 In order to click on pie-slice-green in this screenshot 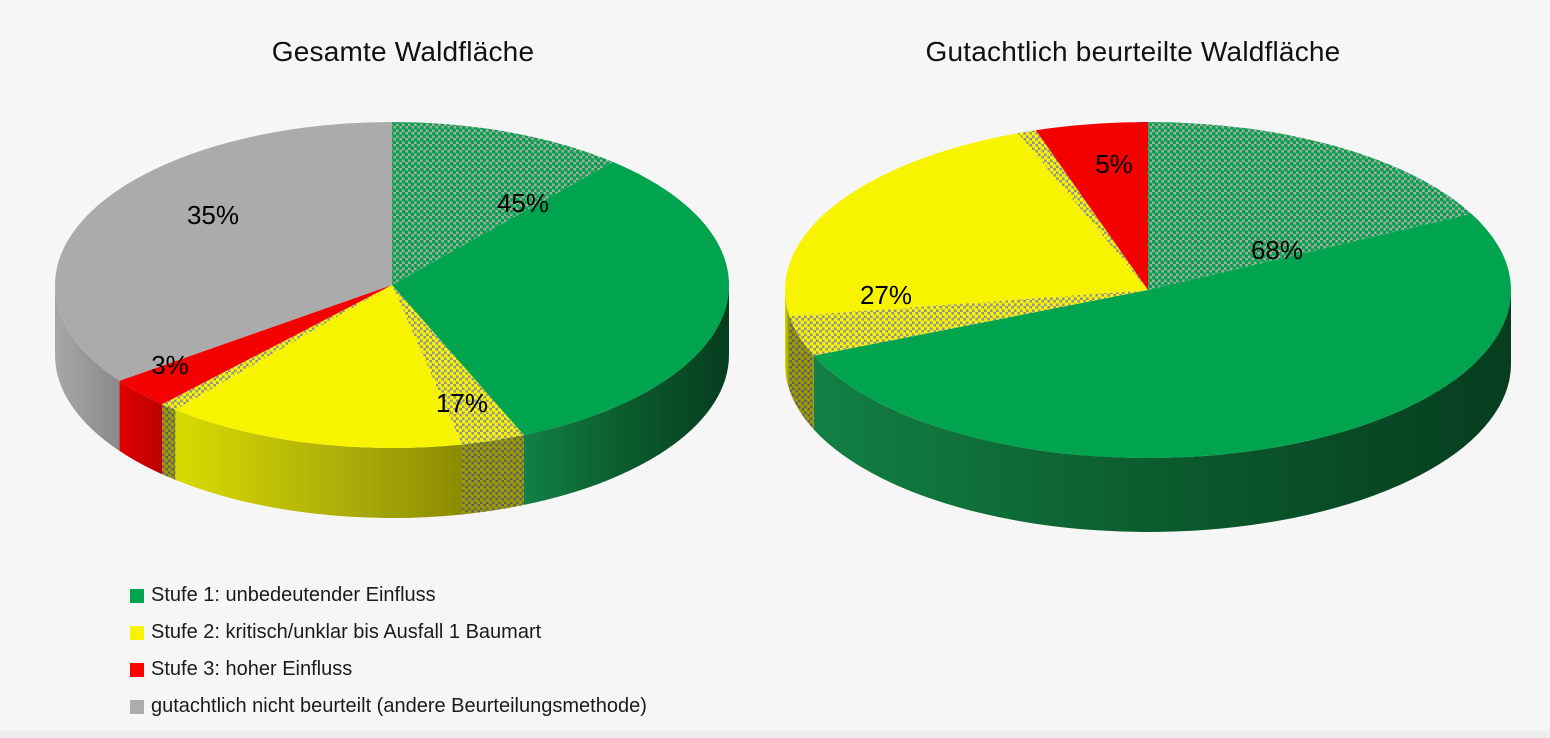, I will do `click(561, 298)`.